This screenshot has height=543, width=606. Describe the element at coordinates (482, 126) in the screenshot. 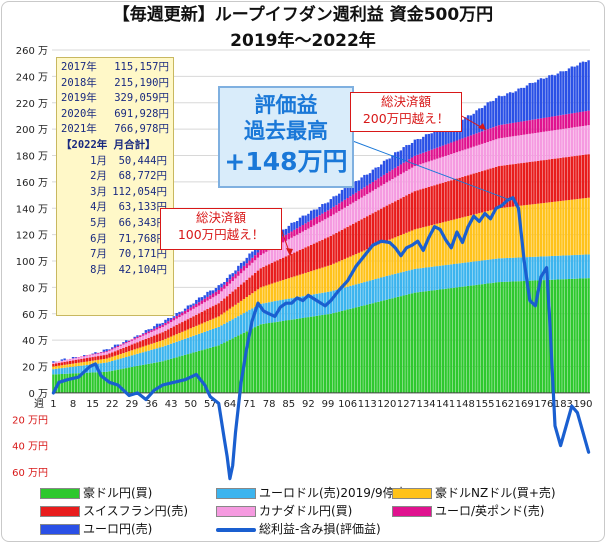

I see `callout-200-arrowhead` at that location.